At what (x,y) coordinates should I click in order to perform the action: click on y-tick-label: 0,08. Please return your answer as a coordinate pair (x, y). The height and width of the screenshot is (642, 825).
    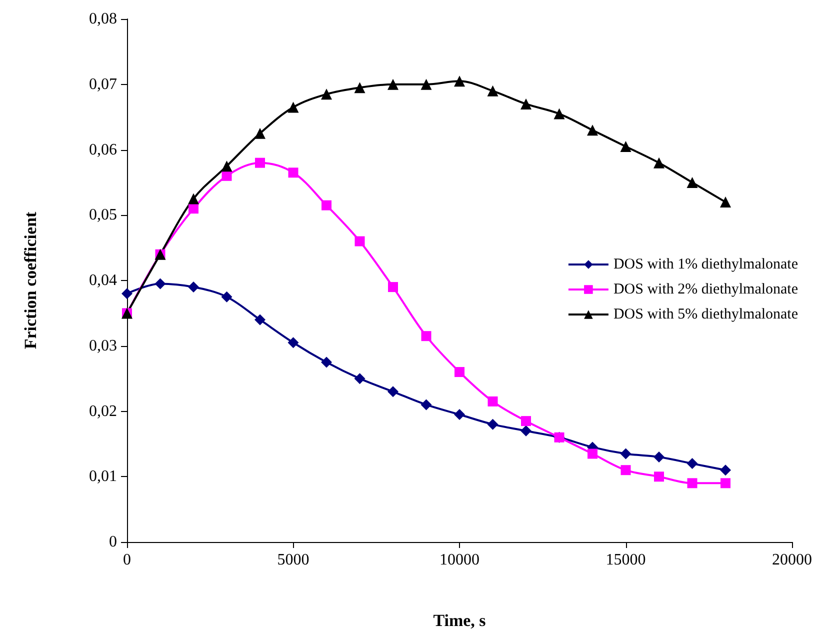
    Looking at the image, I should click on (103, 19).